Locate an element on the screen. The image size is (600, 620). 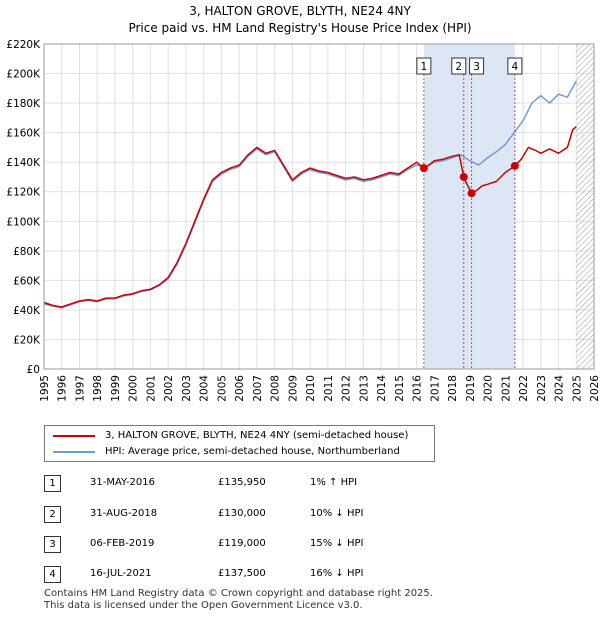
hatched-region is located at coordinates (585, 206).